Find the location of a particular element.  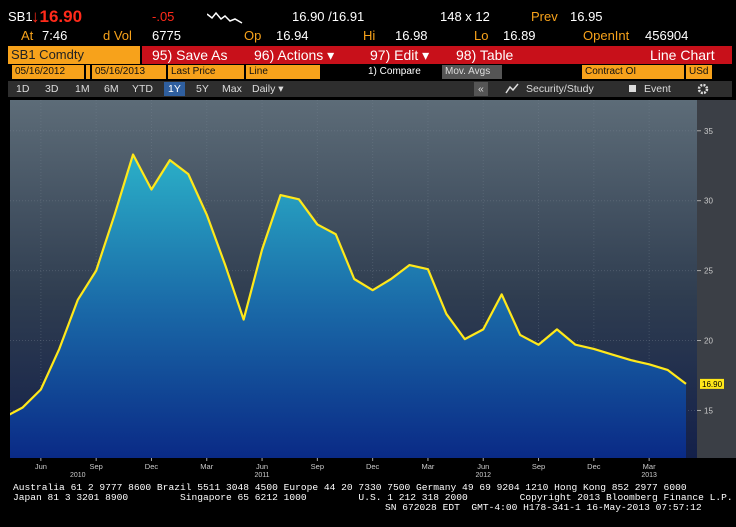

compare-button: 1) Compare is located at coordinates (394, 71).